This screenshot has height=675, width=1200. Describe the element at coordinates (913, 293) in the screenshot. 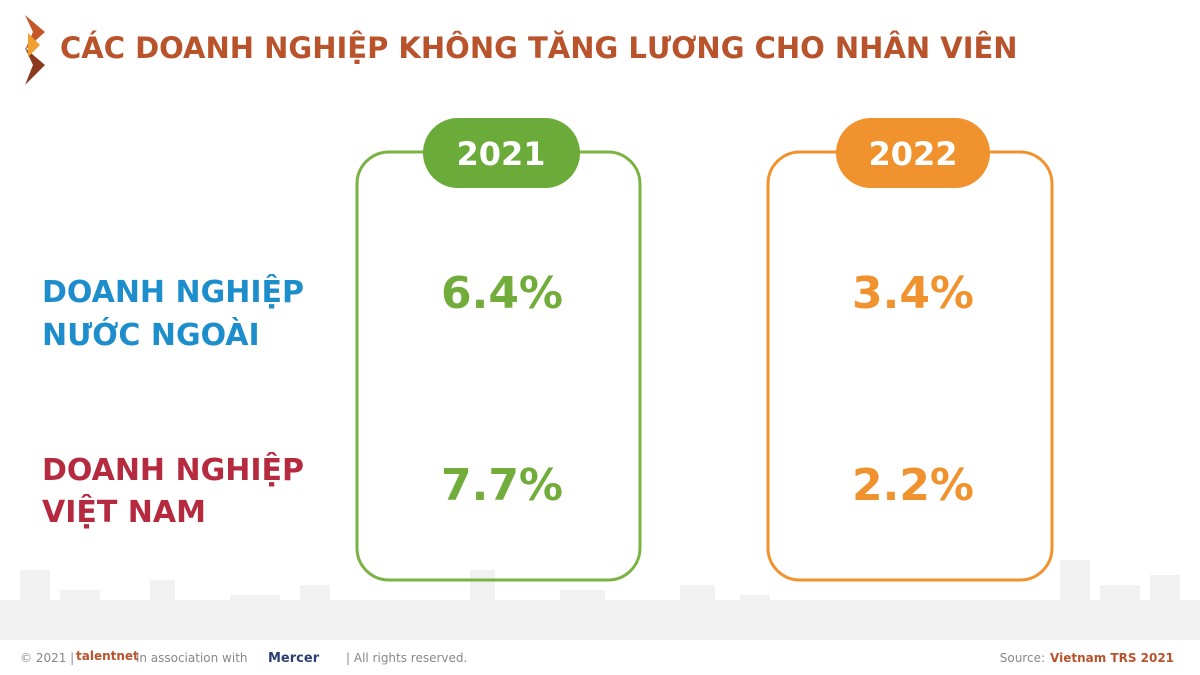

I see `cell-value: 3.4%` at that location.